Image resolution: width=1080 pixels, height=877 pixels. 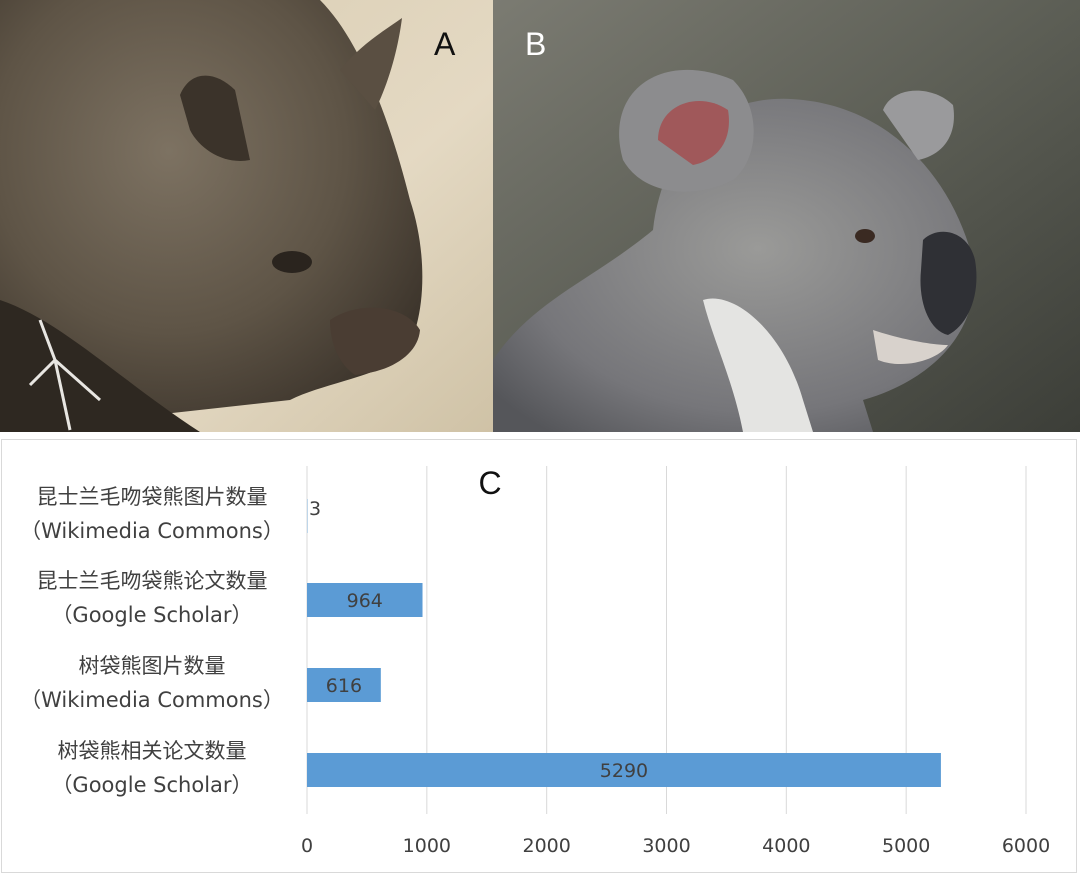 I want to click on x-tick-label: 2000, so click(x=546, y=846).